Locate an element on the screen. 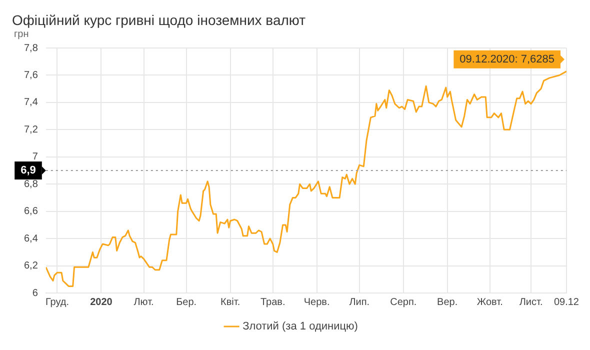 The image size is (590, 350). y-tick-label: 6 is located at coordinates (35, 293).